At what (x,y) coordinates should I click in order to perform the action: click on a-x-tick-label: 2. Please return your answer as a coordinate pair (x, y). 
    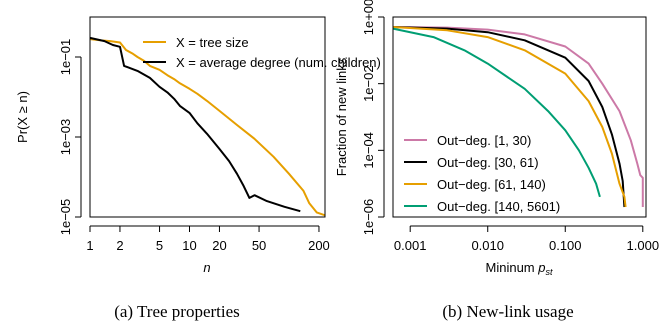
    Looking at the image, I should click on (119, 245).